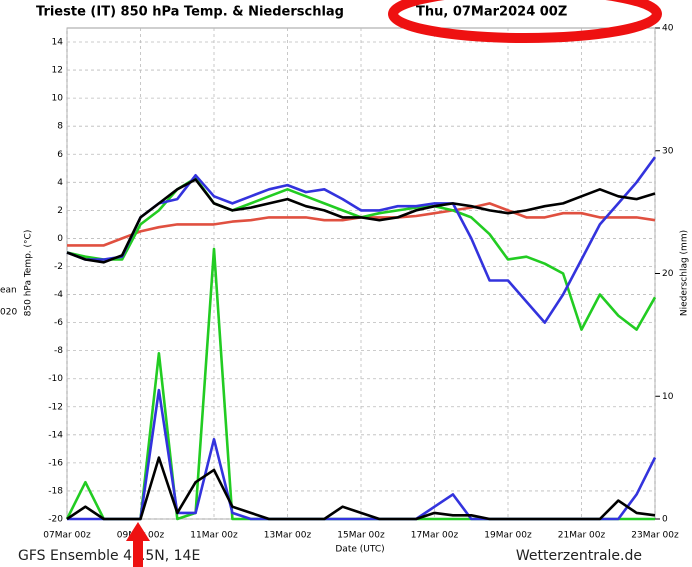  Describe the element at coordinates (57, 71) in the screenshot. I see `y-tick-label: 12` at that location.